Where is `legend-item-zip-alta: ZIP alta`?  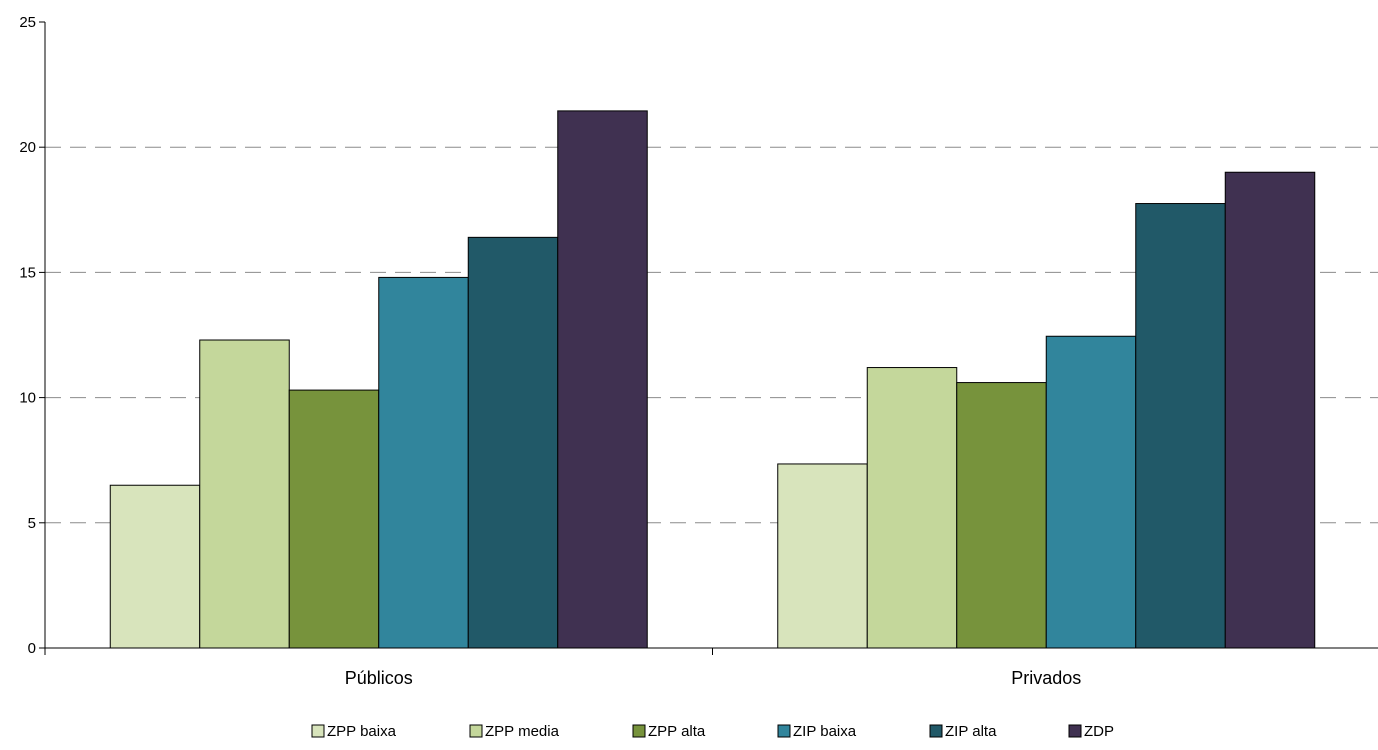
legend-item-zip-alta: ZIP alta is located at coordinates (963, 731).